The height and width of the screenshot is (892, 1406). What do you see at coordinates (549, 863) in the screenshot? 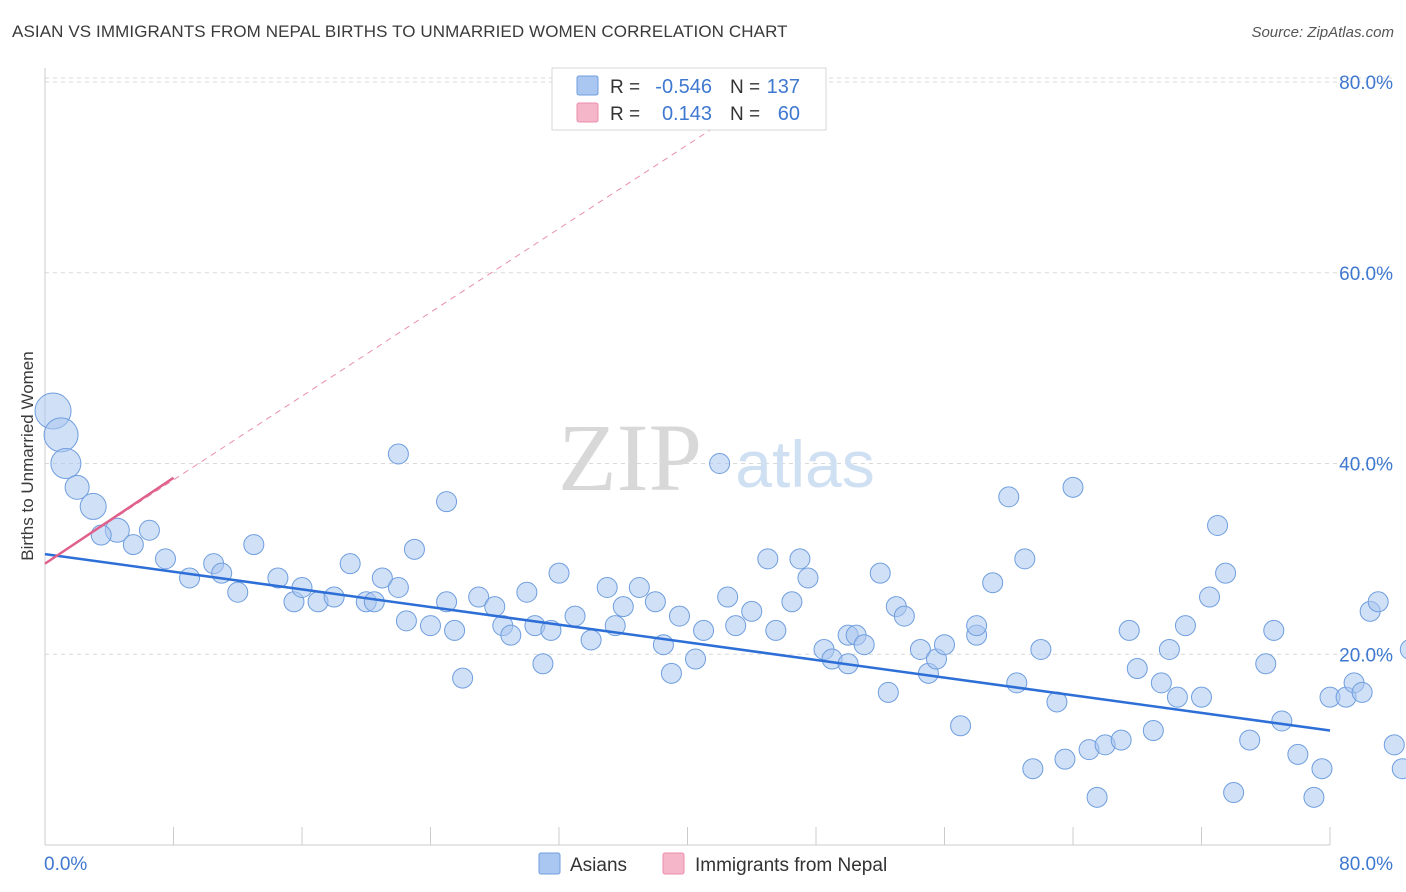
I see `legend-asians-swatch` at bounding box center [549, 863].